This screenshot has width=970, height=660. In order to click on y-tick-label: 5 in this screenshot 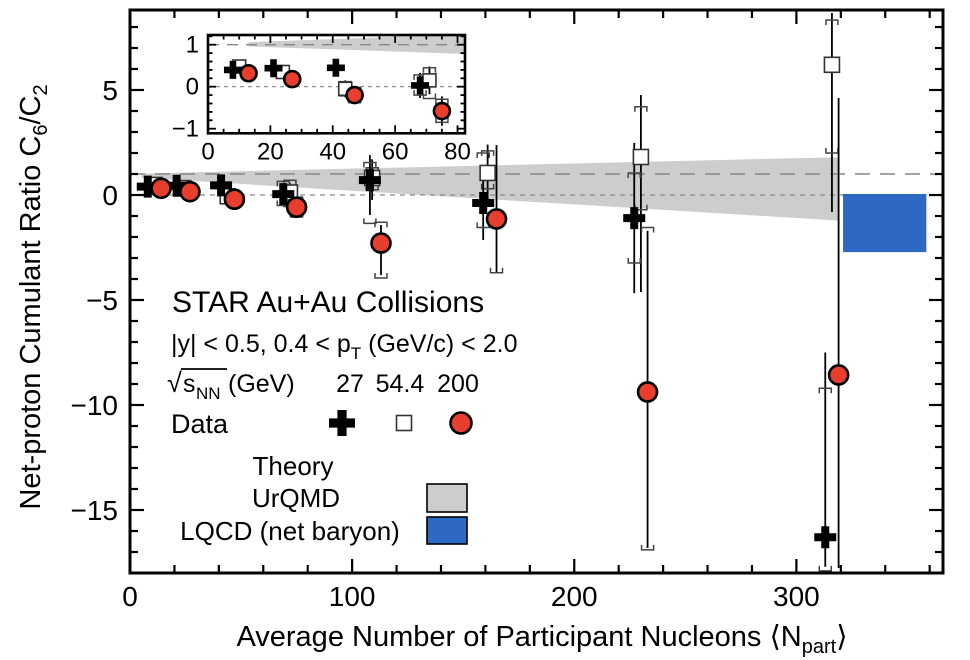, I will do `click(110, 90)`.